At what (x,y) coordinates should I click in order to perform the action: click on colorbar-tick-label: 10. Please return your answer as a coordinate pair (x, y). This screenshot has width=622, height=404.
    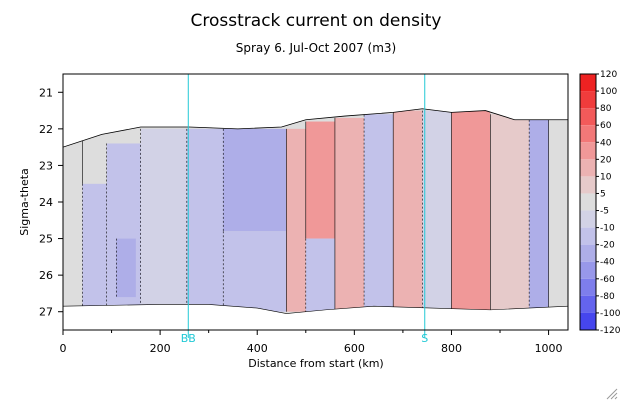
    Looking at the image, I should click on (606, 177).